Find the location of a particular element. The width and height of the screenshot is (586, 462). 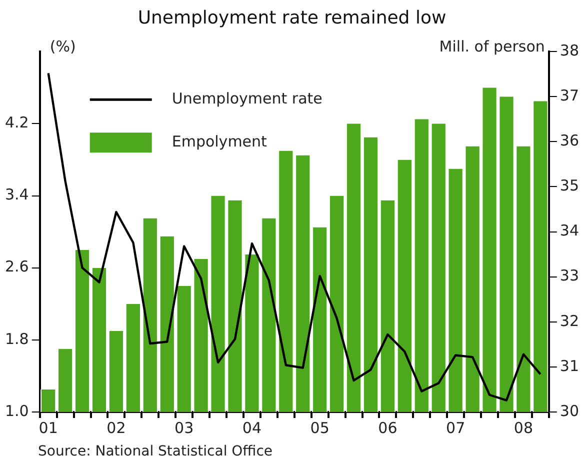

x-tick-label: 02 is located at coordinates (116, 427).